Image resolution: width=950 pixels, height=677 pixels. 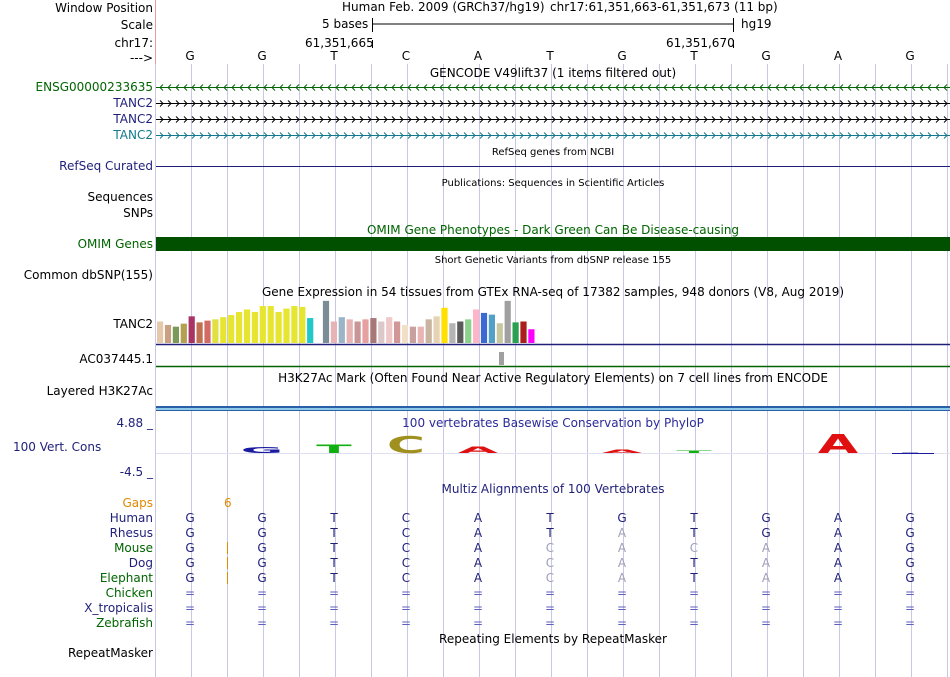 What do you see at coordinates (756, 24) in the screenshot?
I see `scale-db: hg19` at bounding box center [756, 24].